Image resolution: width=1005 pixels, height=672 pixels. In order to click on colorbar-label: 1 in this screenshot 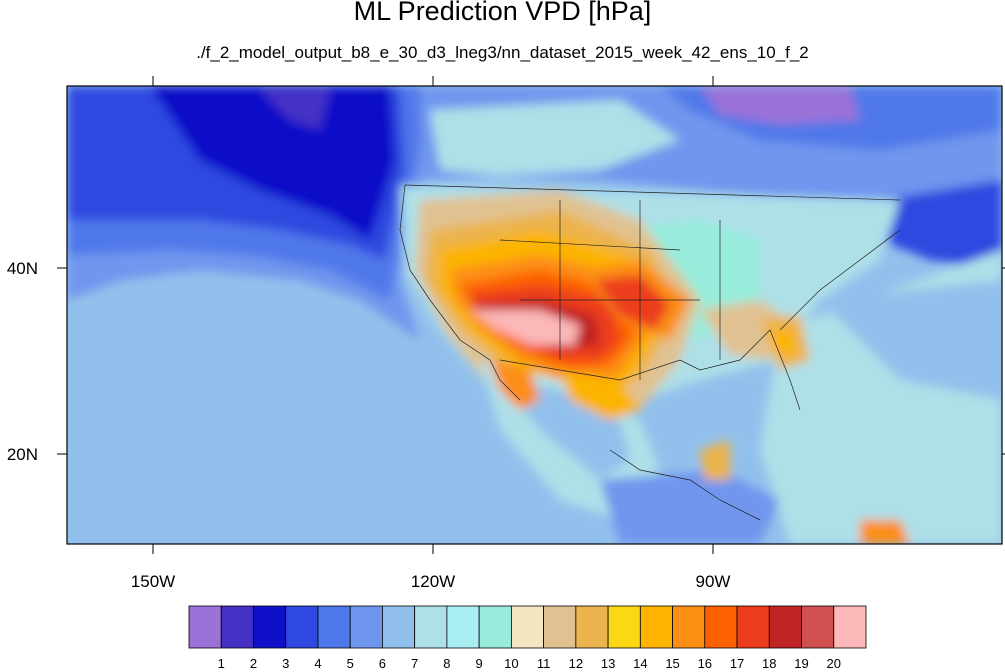, I will do `click(221, 663)`.